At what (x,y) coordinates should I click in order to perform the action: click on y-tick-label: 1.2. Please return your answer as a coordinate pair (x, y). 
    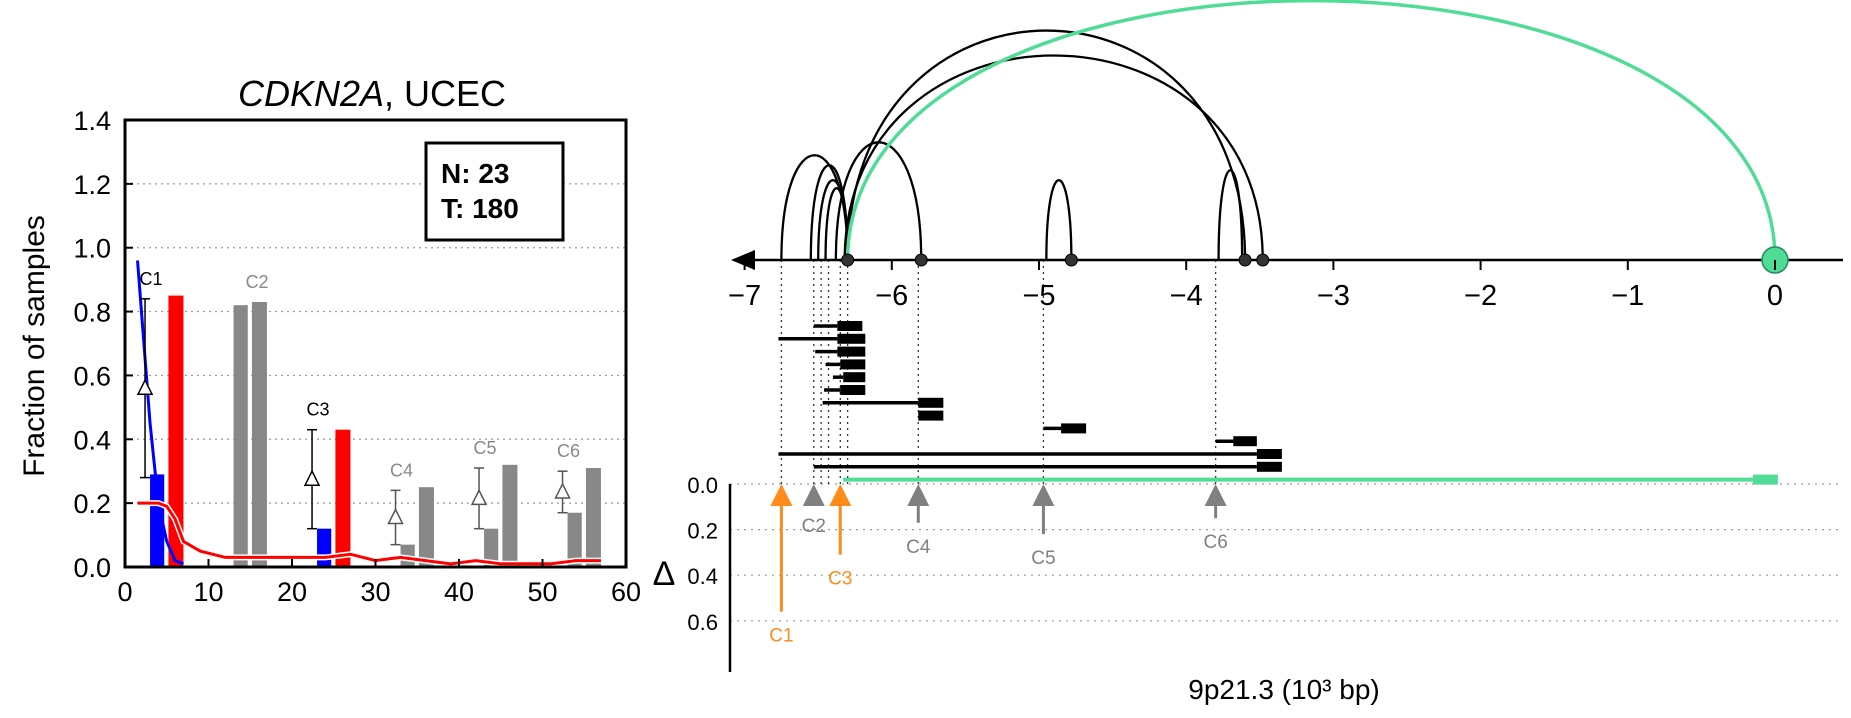
    Looking at the image, I should click on (92, 185).